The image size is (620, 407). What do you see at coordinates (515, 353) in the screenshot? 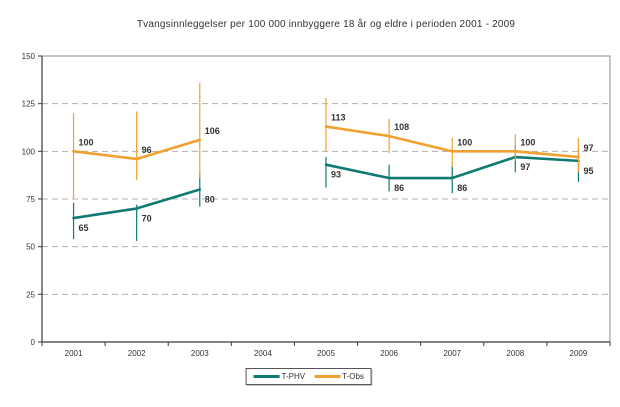
I see `x-tick-label: 2008` at bounding box center [515, 353].